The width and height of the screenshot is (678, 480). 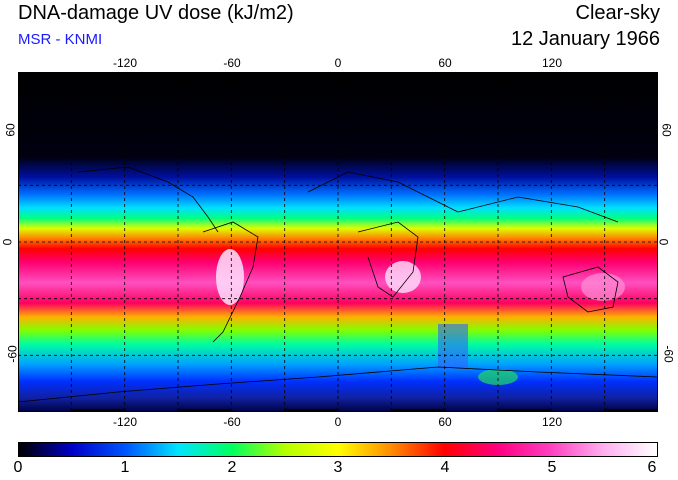 I want to click on colorbar-label: 0, so click(x=18, y=467).